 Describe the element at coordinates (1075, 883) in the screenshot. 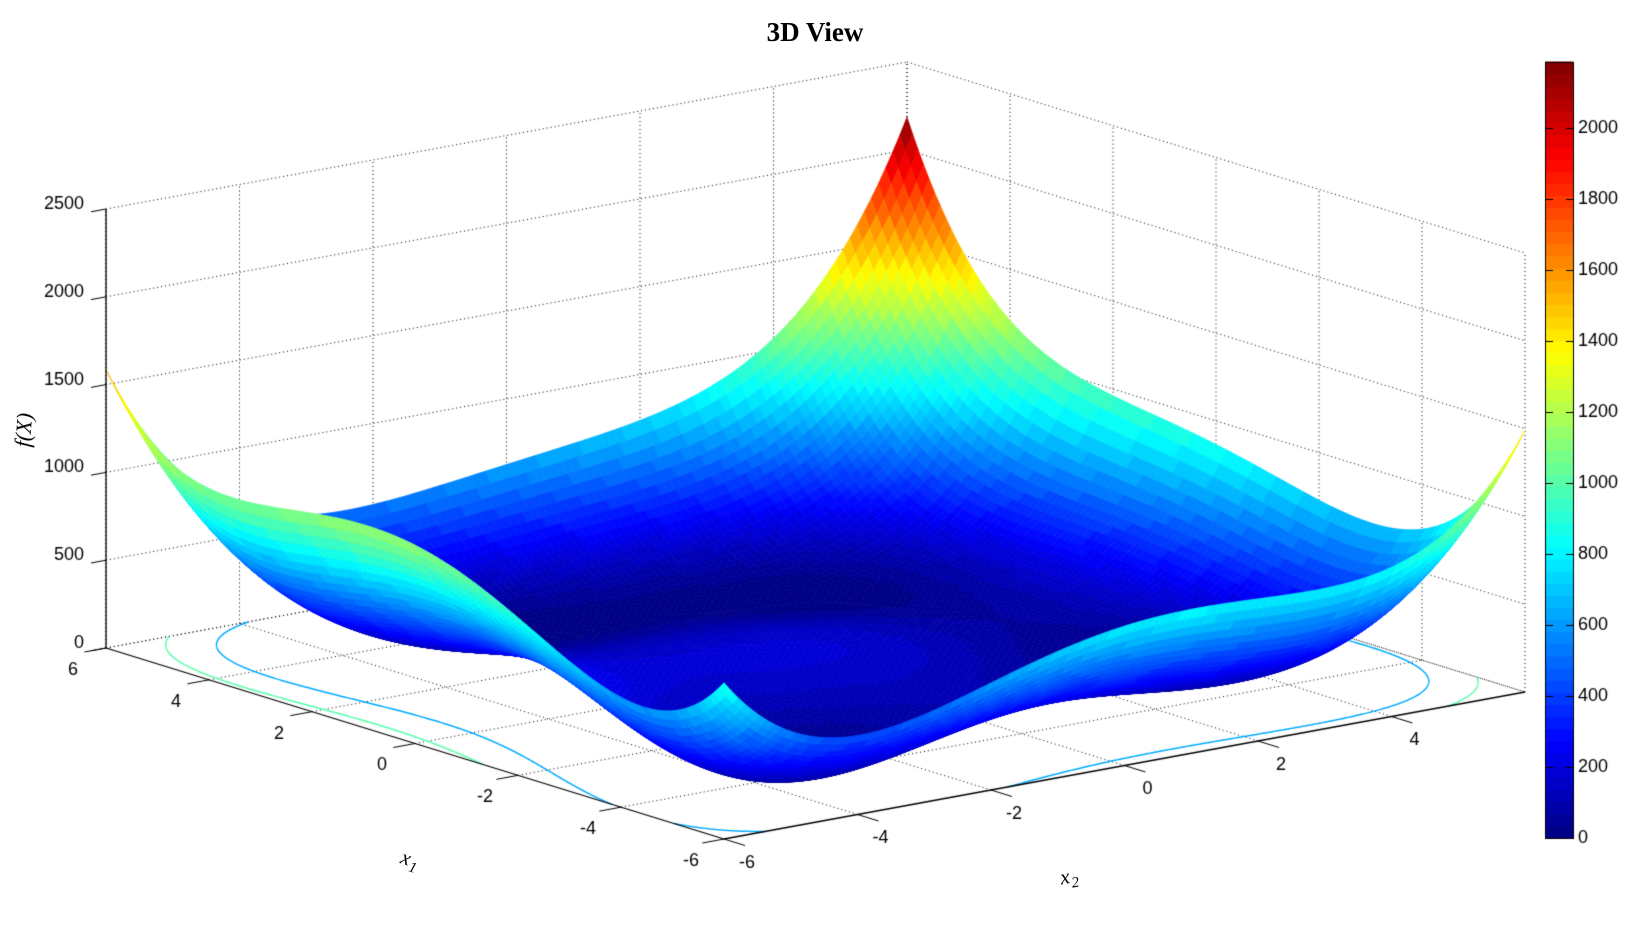

I see `x2-axis-label-sub: 2` at that location.